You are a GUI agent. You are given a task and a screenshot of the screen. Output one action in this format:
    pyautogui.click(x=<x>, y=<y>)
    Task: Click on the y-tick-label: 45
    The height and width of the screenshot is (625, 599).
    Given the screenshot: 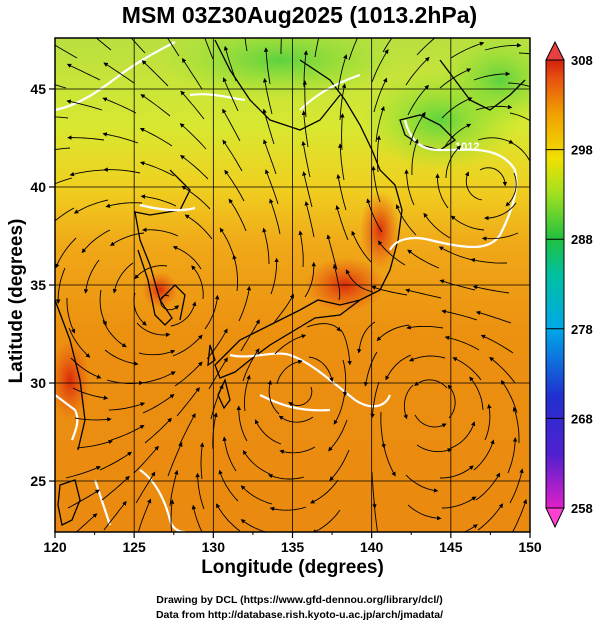 What is the action you would take?
    pyautogui.click(x=38, y=89)
    